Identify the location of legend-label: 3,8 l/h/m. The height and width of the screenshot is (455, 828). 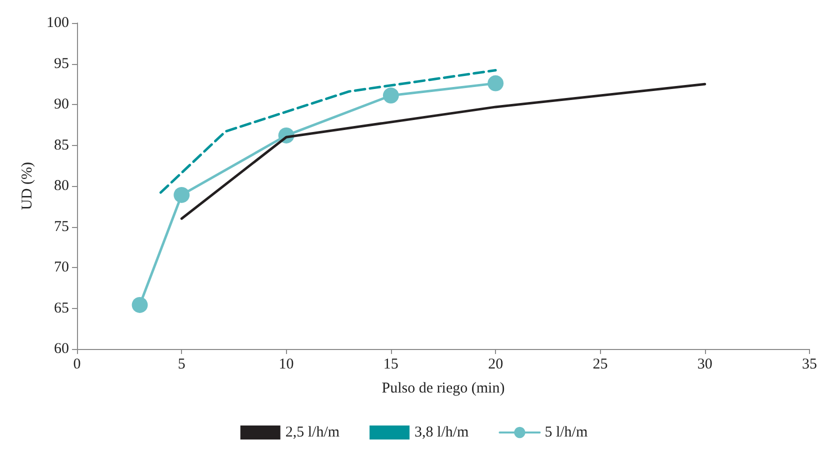
(442, 432).